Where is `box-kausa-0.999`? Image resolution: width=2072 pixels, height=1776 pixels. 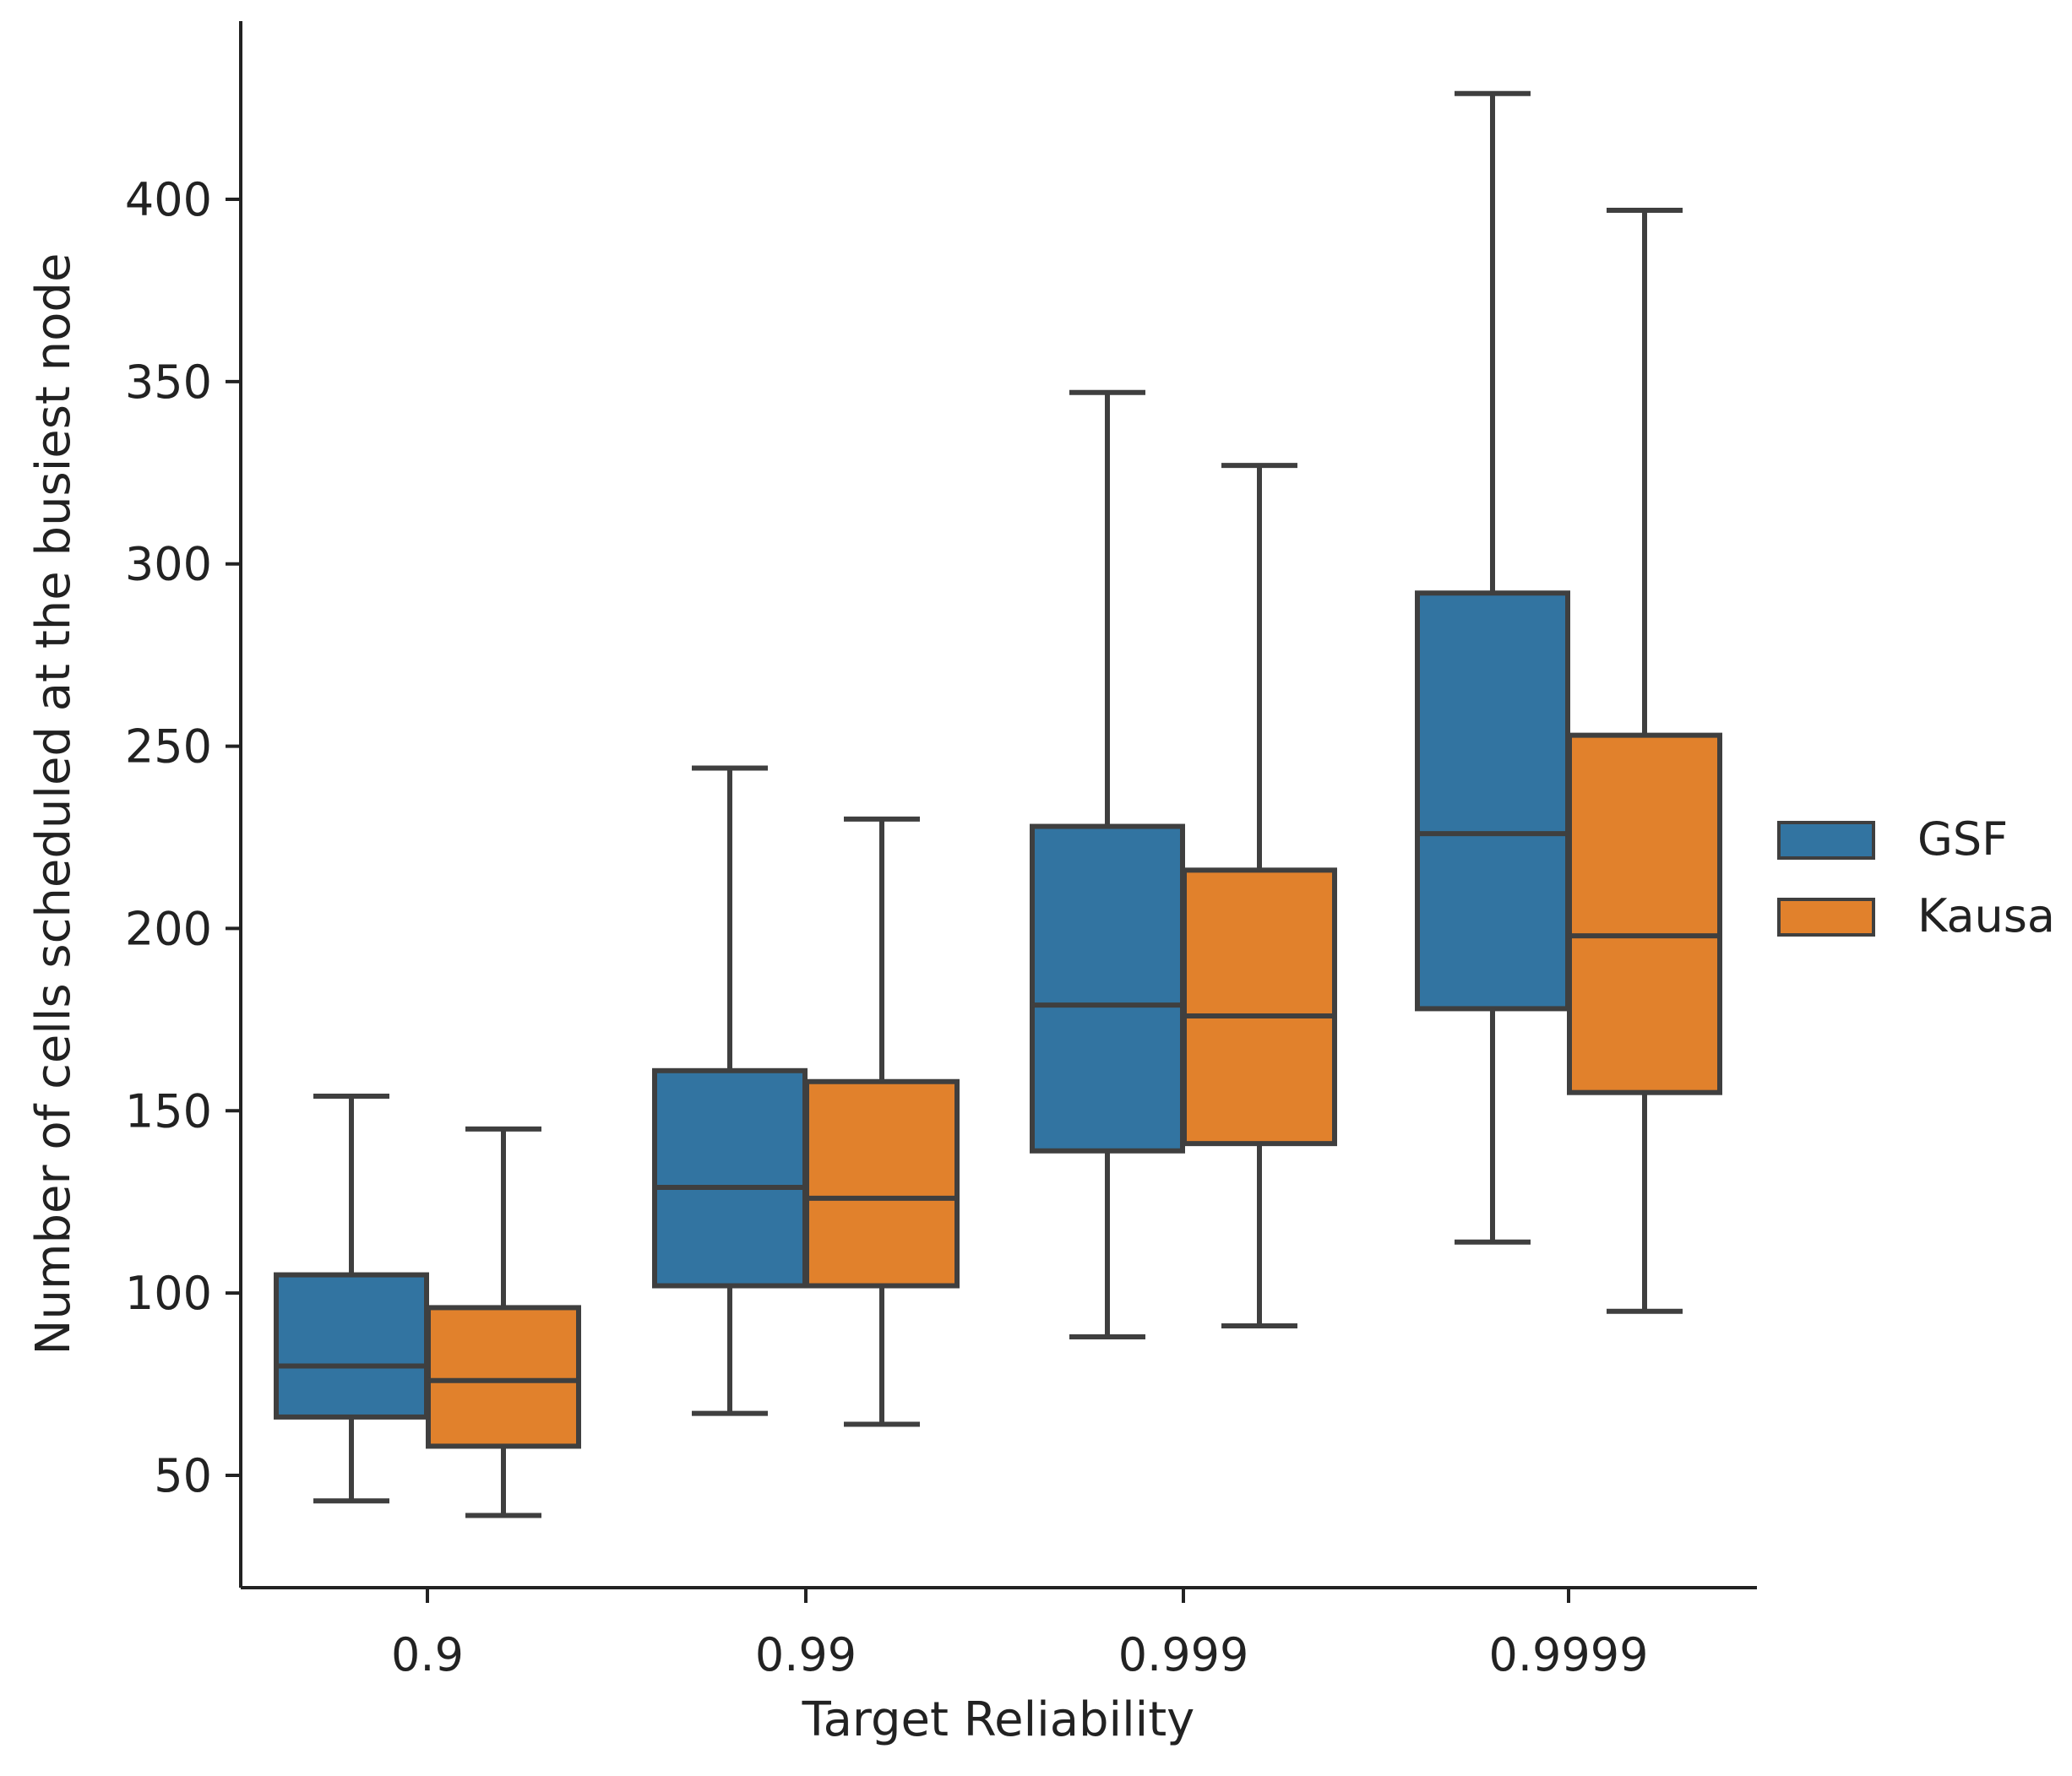 box-kausa-0.999 is located at coordinates (1259, 896).